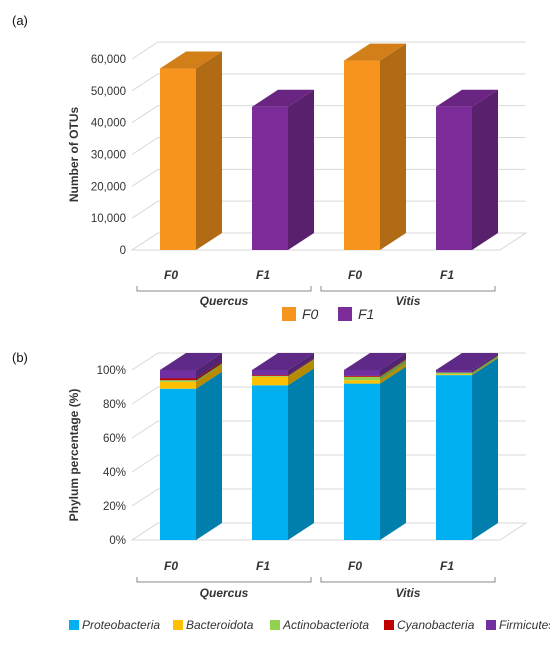  Describe the element at coordinates (436, 625) in the screenshot. I see `legend-label: Cyanobacteria` at that location.